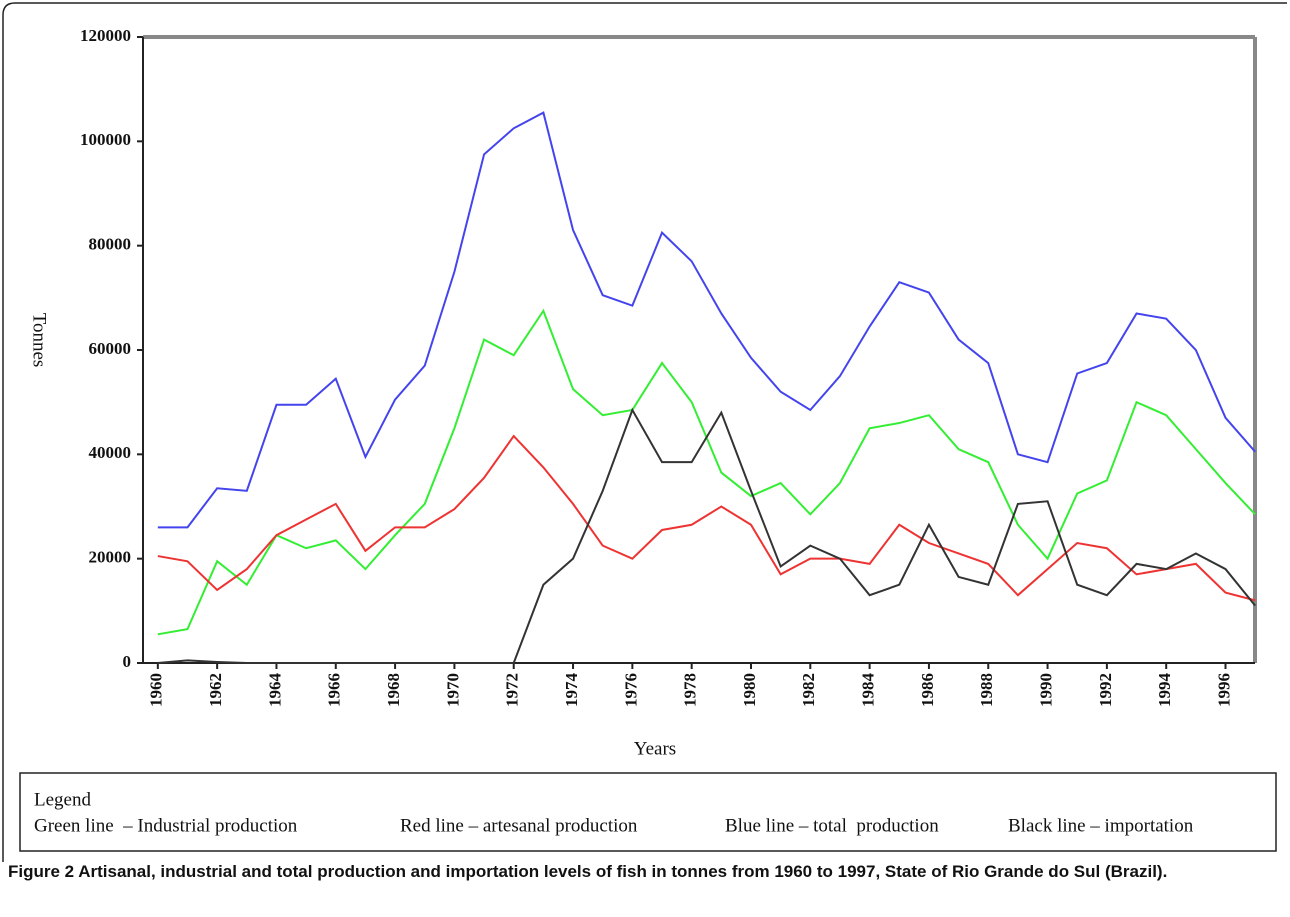  Describe the element at coordinates (1223, 690) in the screenshot. I see `x-tick-label: 1996` at that location.